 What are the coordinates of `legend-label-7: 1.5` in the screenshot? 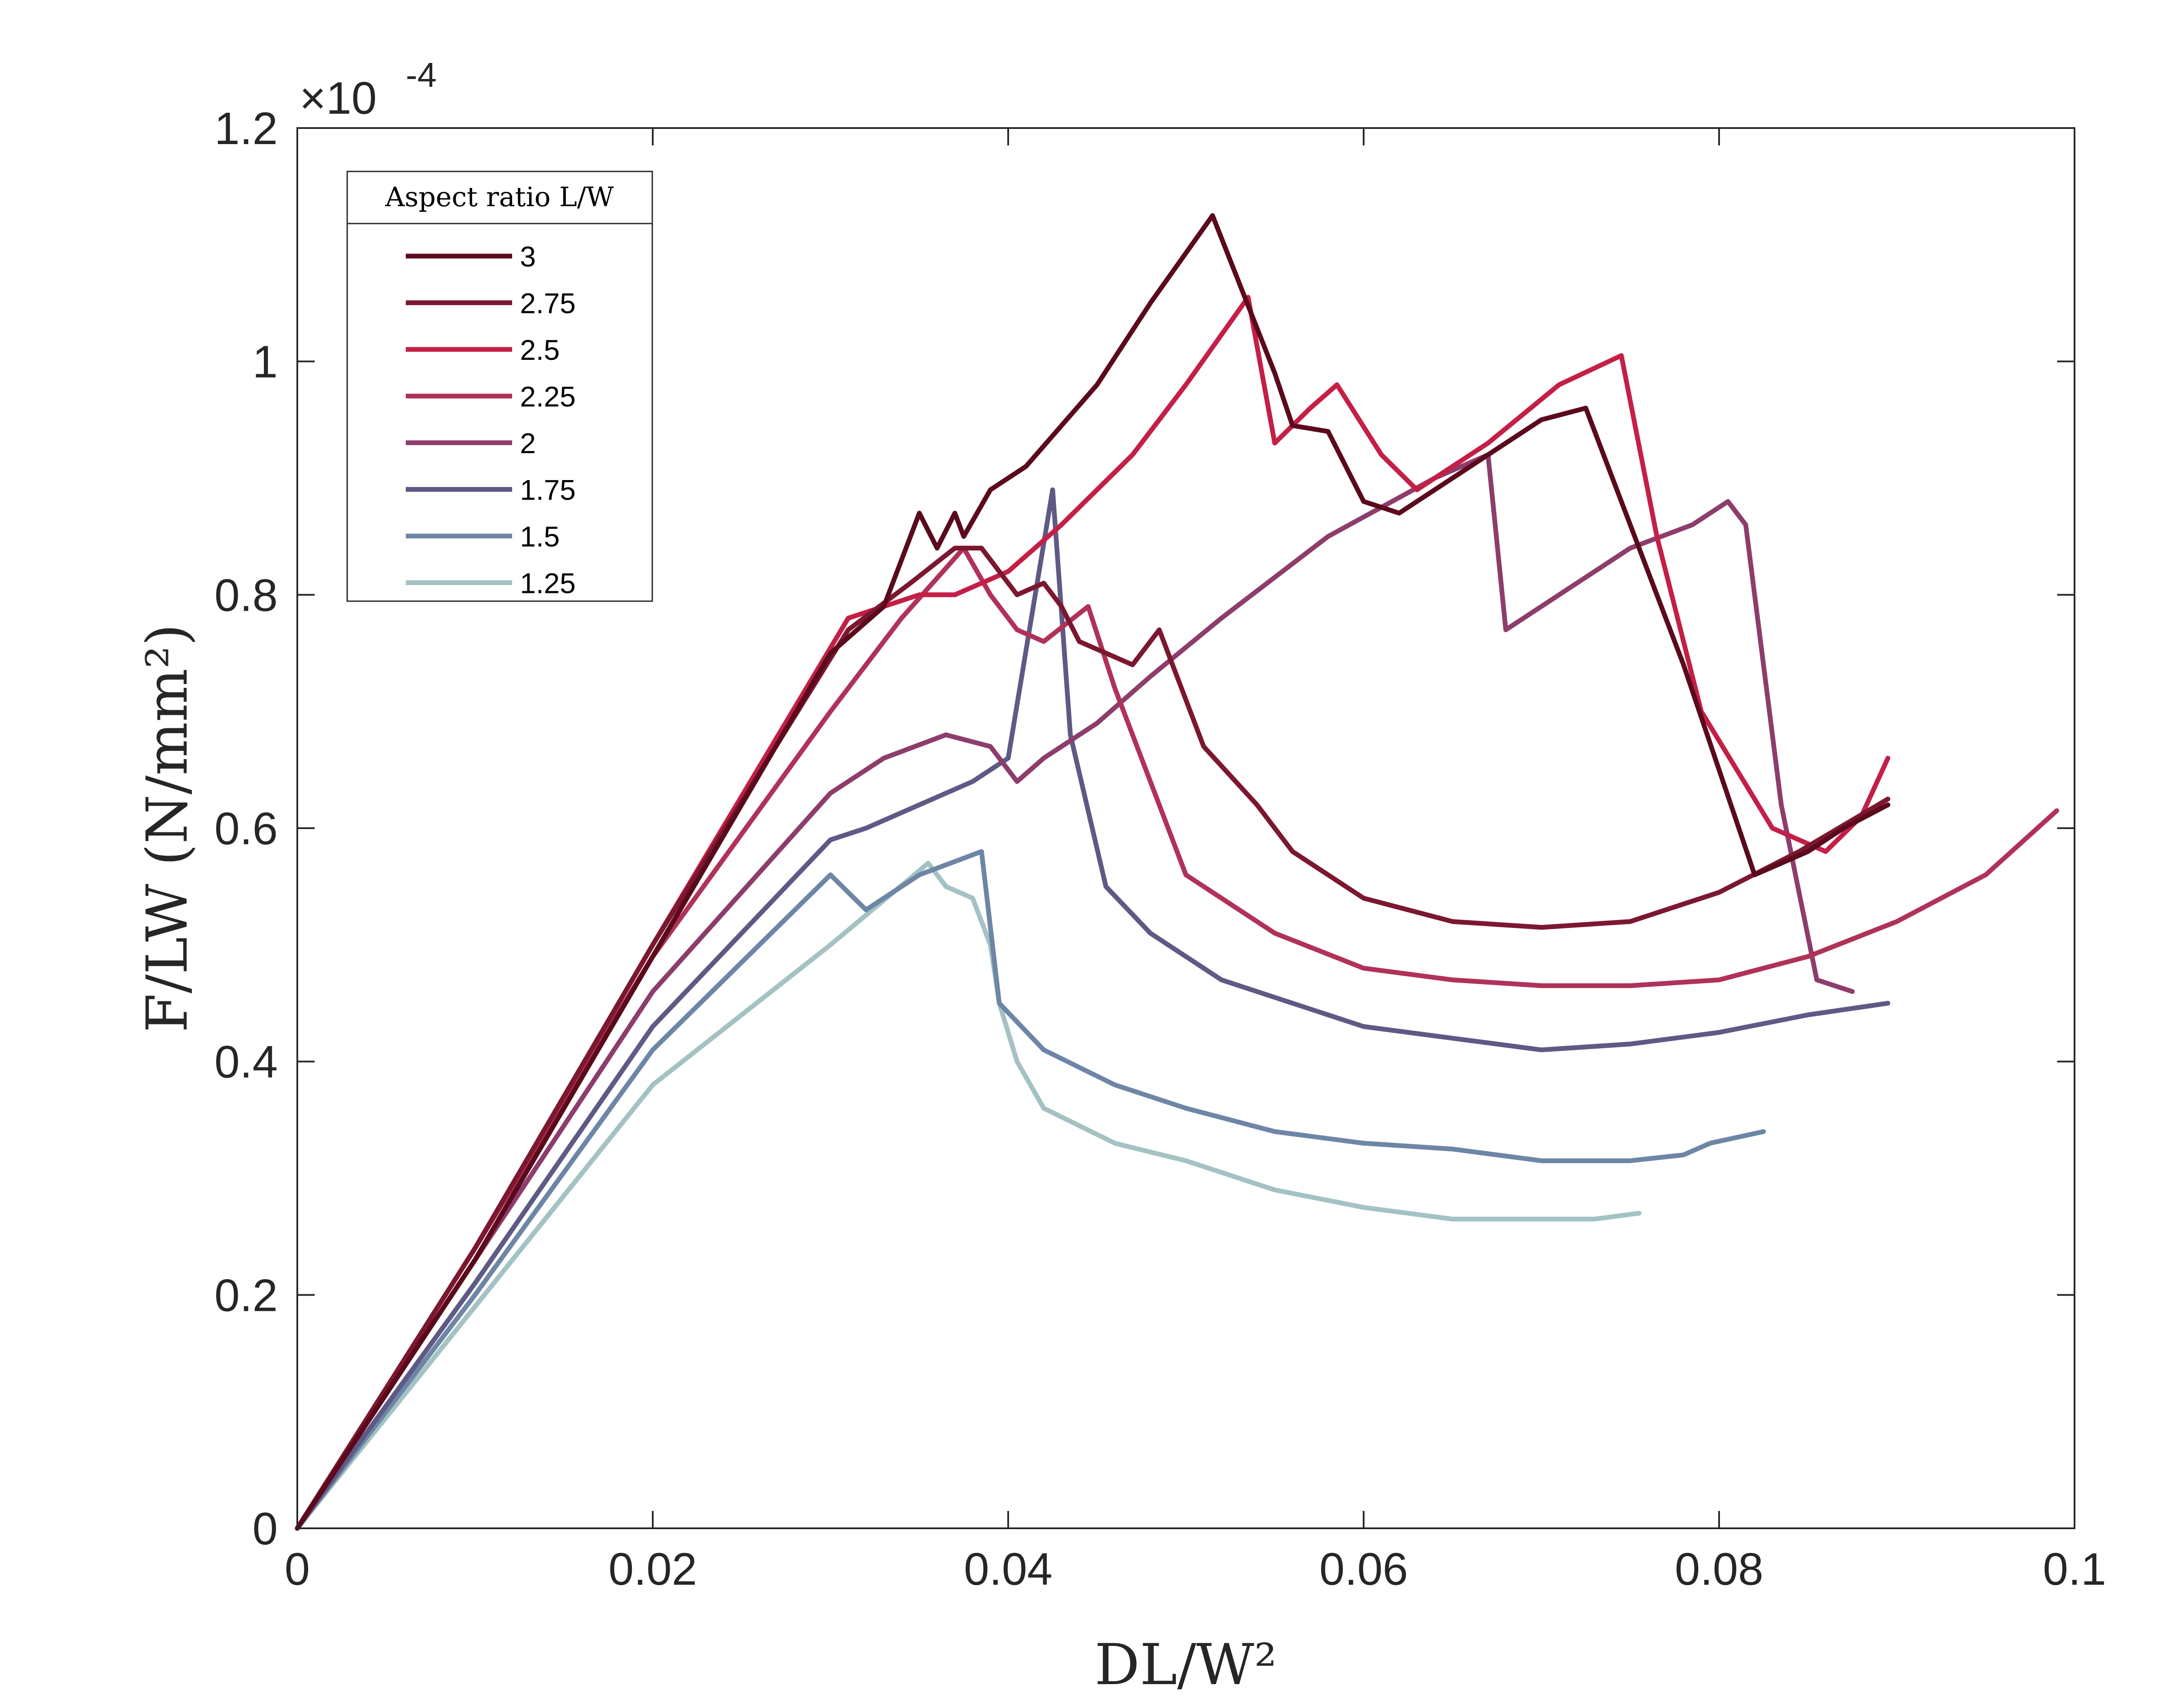 It's located at (540, 536).